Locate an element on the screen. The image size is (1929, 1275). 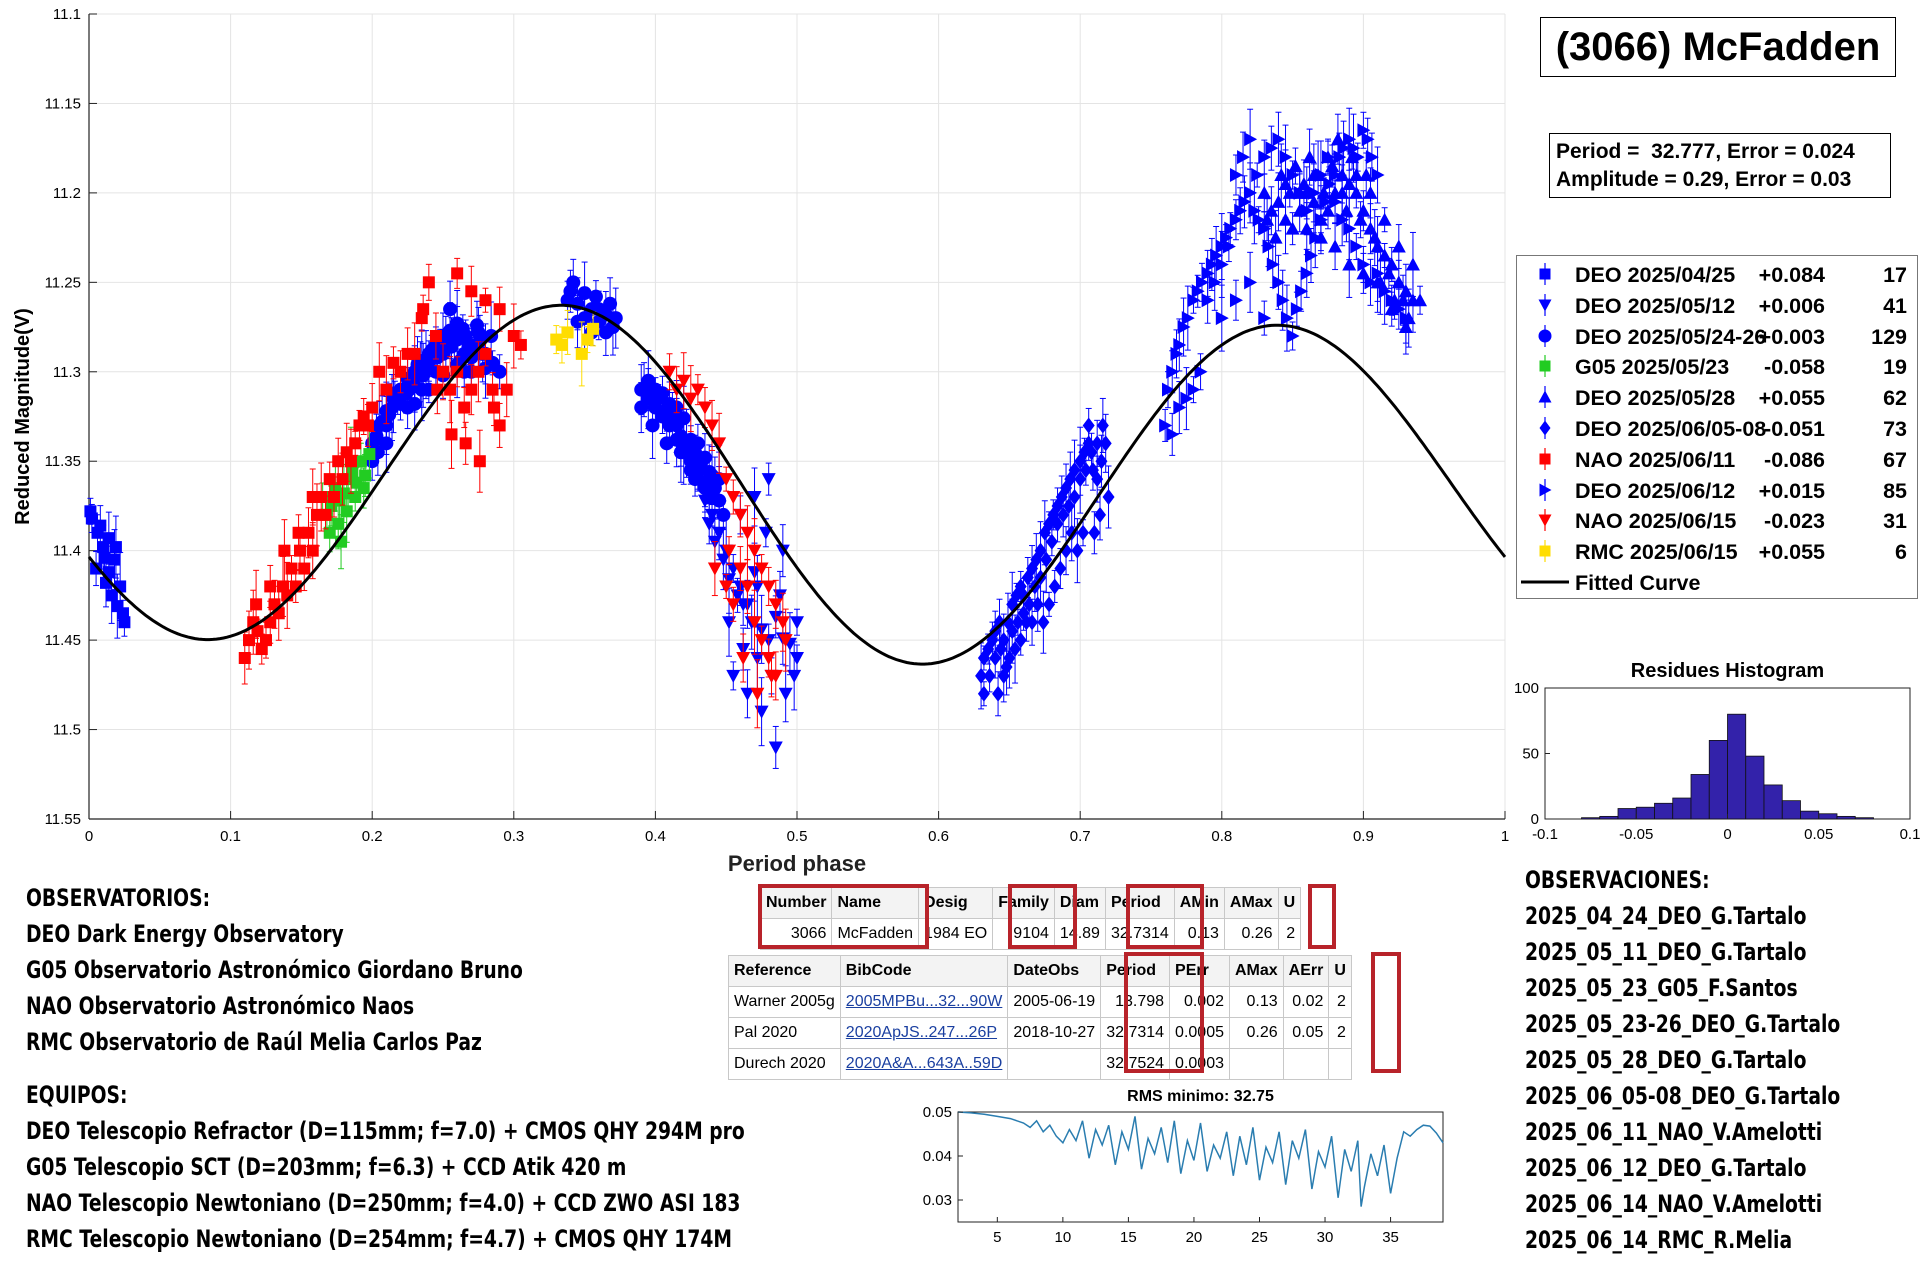
x-tick-label: 0.6 is located at coordinates (938, 836).